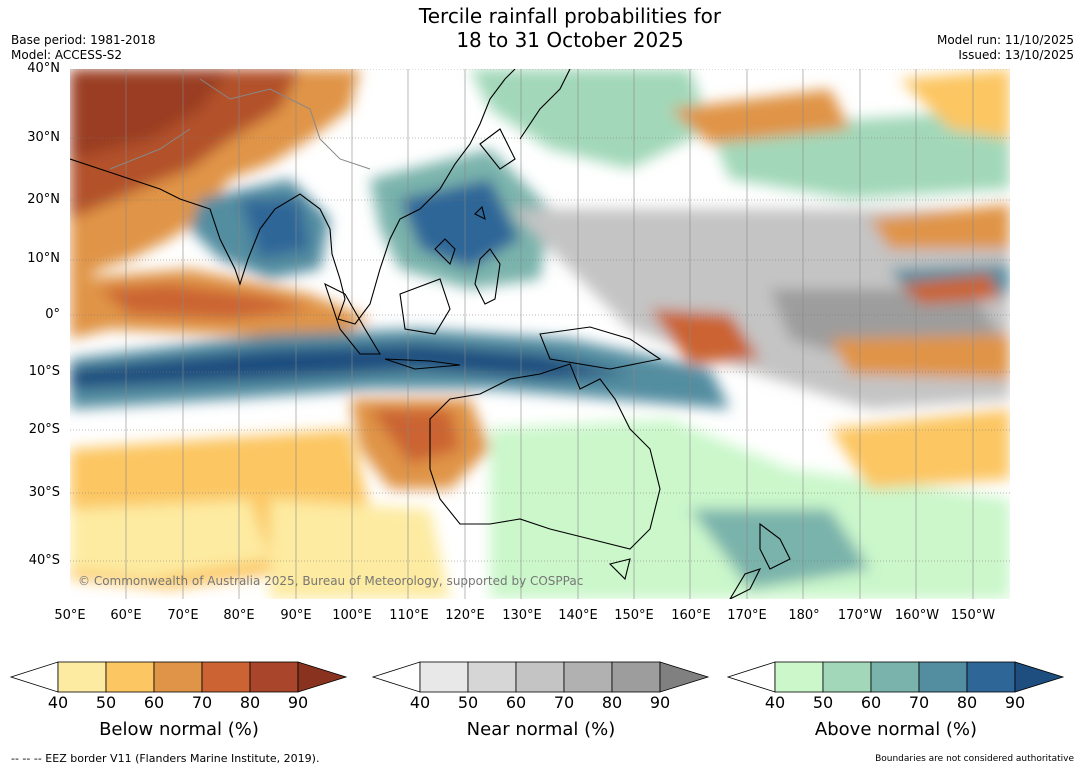 This screenshot has width=1085, height=770. I want to click on colorbar-title: Above normal (%), so click(896, 729).